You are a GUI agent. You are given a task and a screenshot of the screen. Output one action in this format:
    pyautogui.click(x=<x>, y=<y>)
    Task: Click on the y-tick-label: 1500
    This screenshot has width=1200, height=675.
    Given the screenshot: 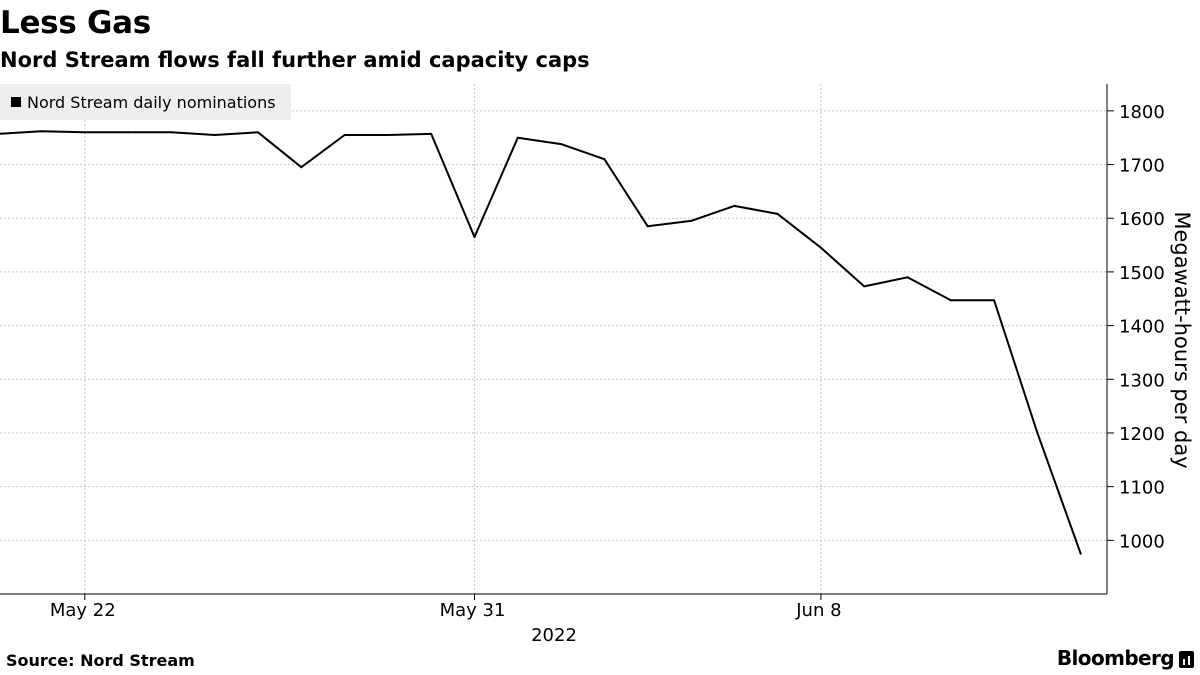 What is the action you would take?
    pyautogui.click(x=1142, y=273)
    